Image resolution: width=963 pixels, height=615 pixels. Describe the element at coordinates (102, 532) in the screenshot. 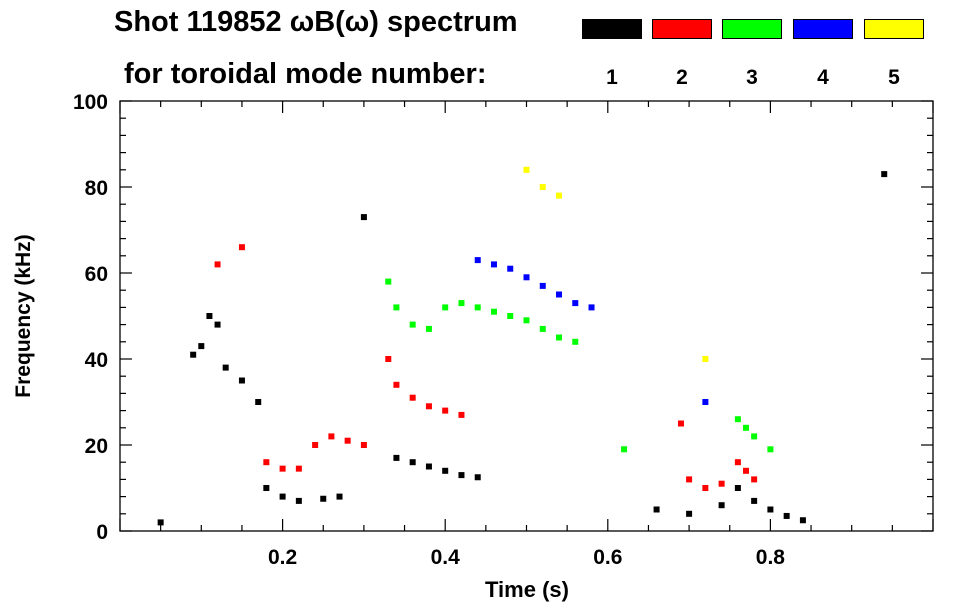

I see `y-tick-label: 0` at that location.